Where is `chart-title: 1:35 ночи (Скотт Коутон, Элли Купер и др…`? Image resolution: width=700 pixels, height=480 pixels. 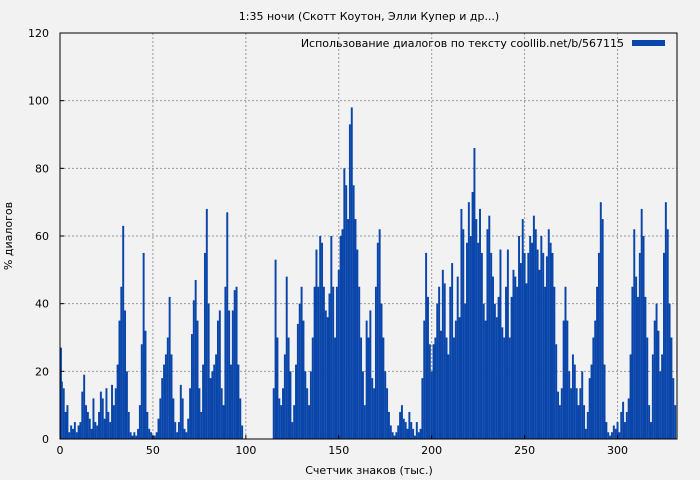 chart-title: 1:35 ночи (Скотт Коутон, Элли Купер и др… is located at coordinates (369, 16).